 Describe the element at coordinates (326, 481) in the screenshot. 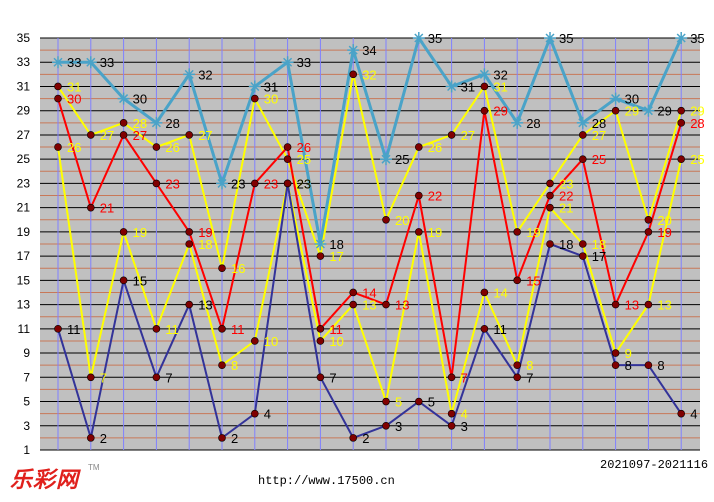

I see `website-url: http://www.17500.cn` at that location.